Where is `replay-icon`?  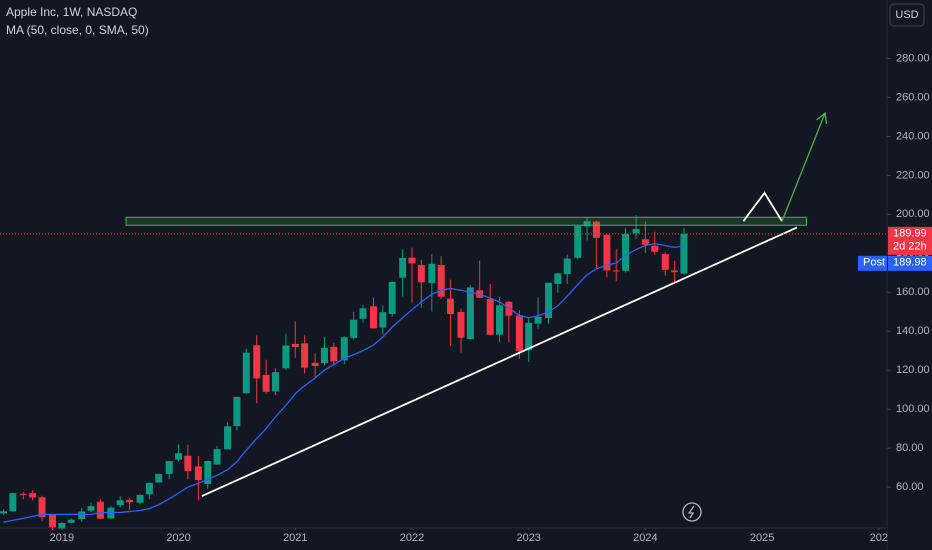
replay-icon is located at coordinates (692, 512).